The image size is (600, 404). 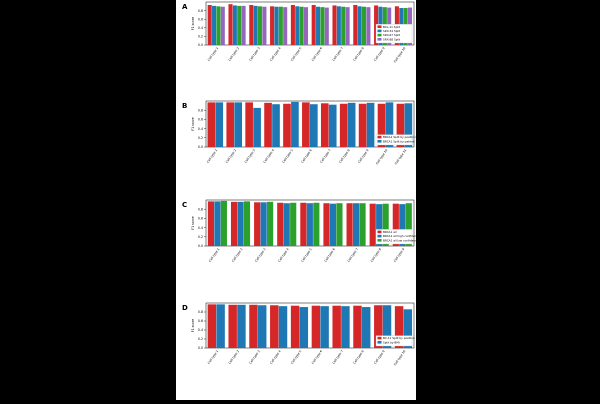 What do you see at coordinates (184, 205) in the screenshot?
I see `panel-label: C` at bounding box center [184, 205].